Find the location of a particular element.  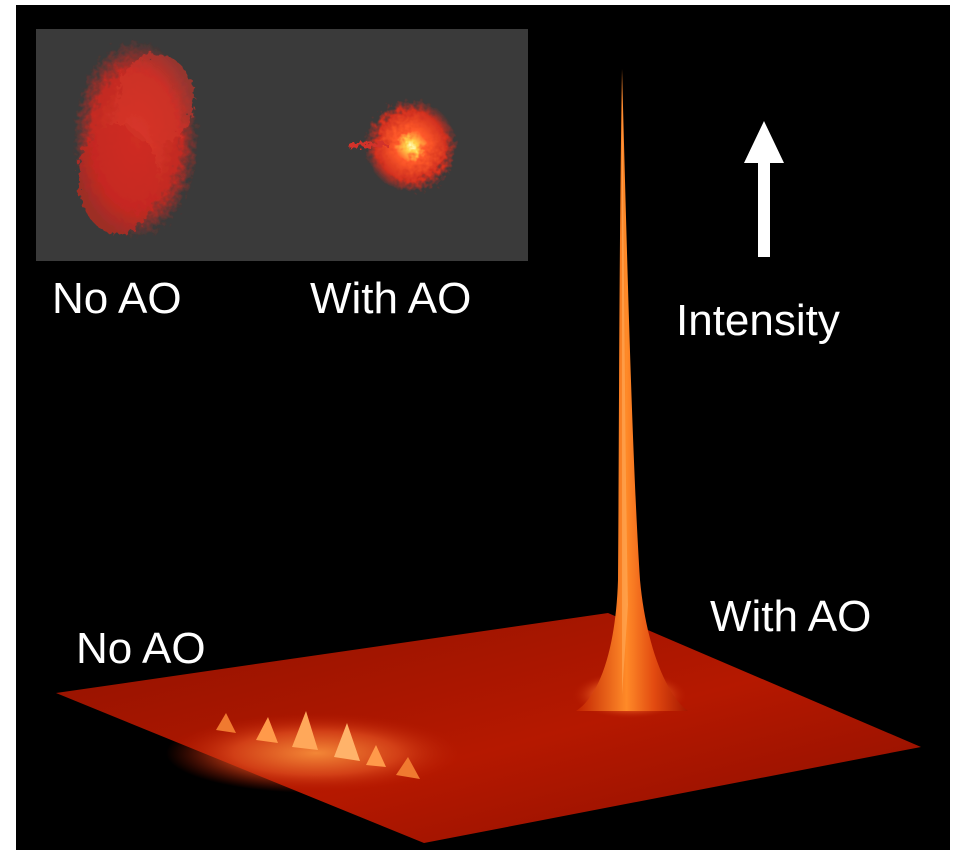

plot-label-no-ao: No AO is located at coordinates (141, 648).